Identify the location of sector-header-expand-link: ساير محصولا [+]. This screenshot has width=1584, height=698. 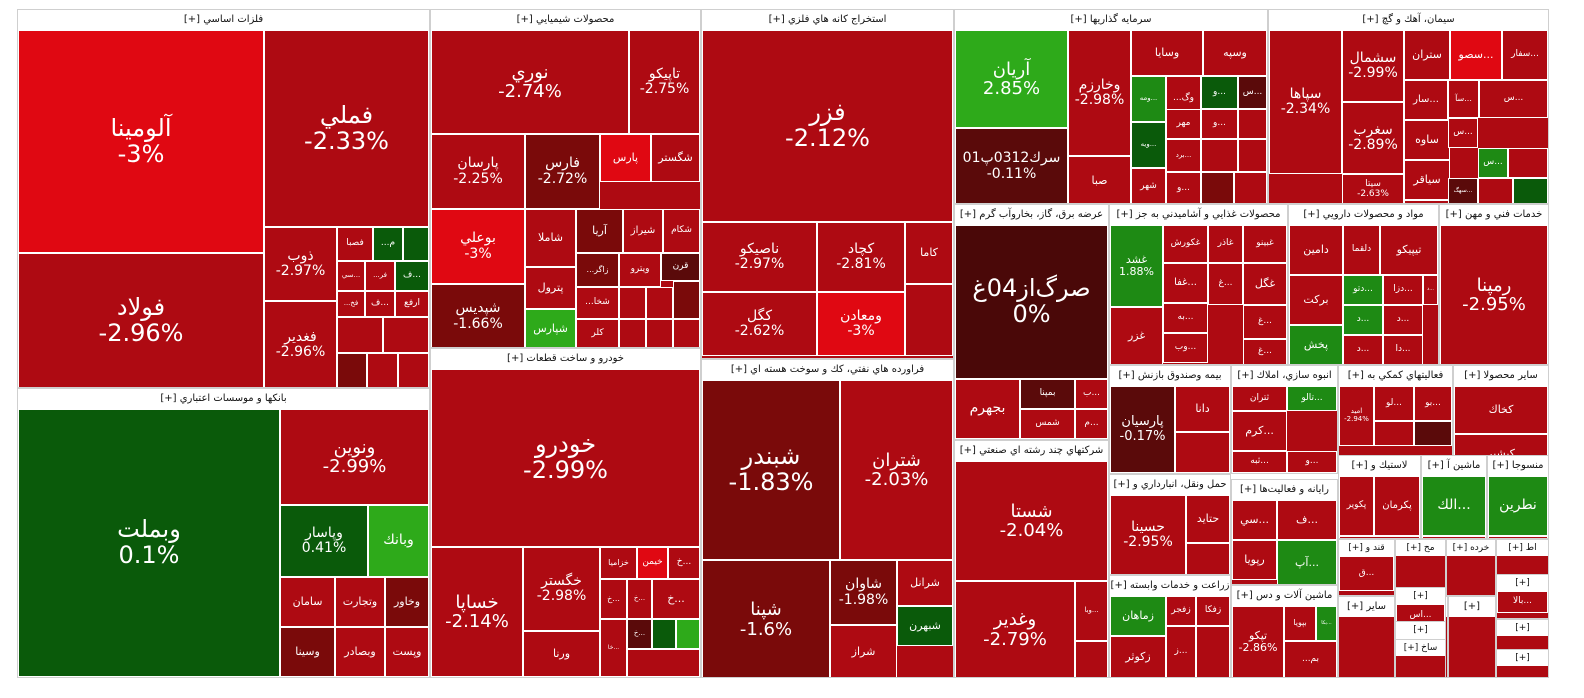
(1501, 376).